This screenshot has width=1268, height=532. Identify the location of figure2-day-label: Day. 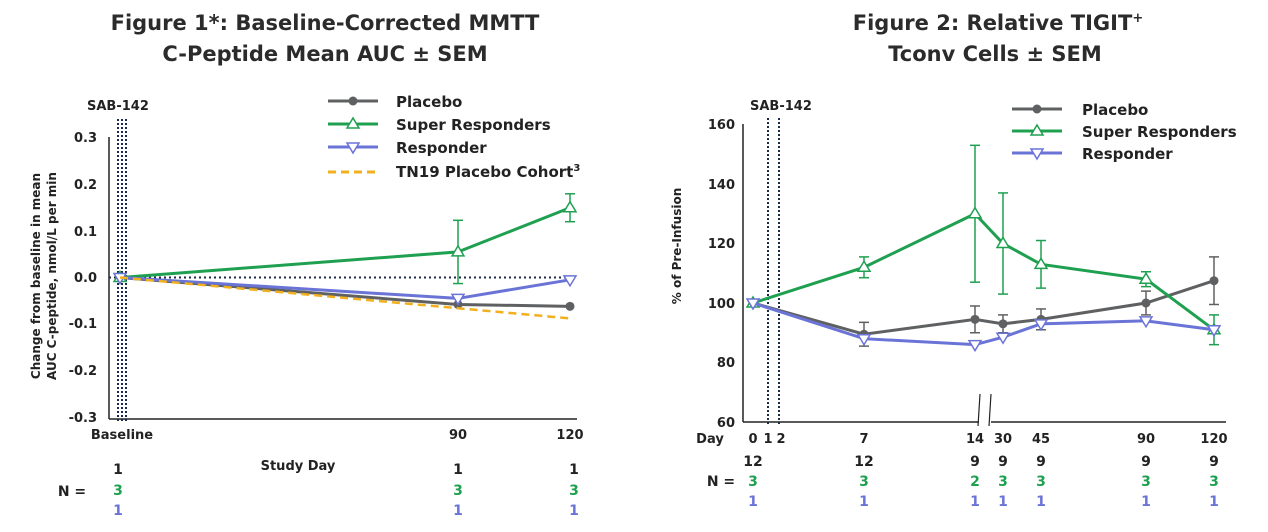
(710, 439).